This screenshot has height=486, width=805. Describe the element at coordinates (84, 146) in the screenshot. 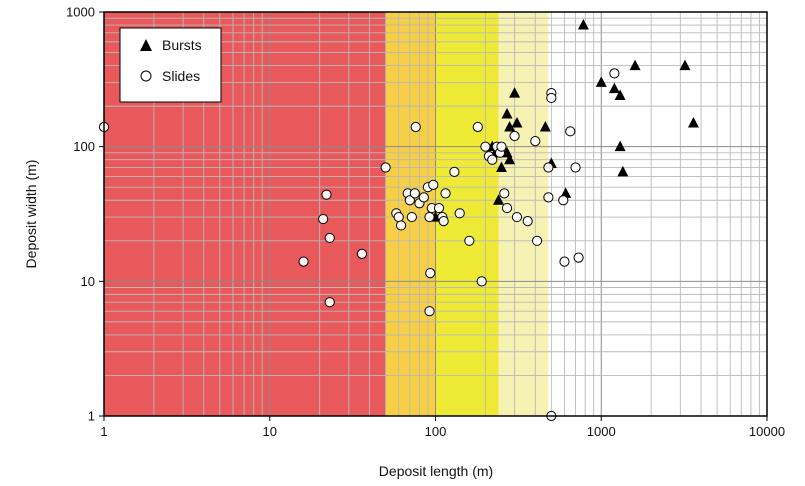

I see `y-tick-label: 100` at that location.